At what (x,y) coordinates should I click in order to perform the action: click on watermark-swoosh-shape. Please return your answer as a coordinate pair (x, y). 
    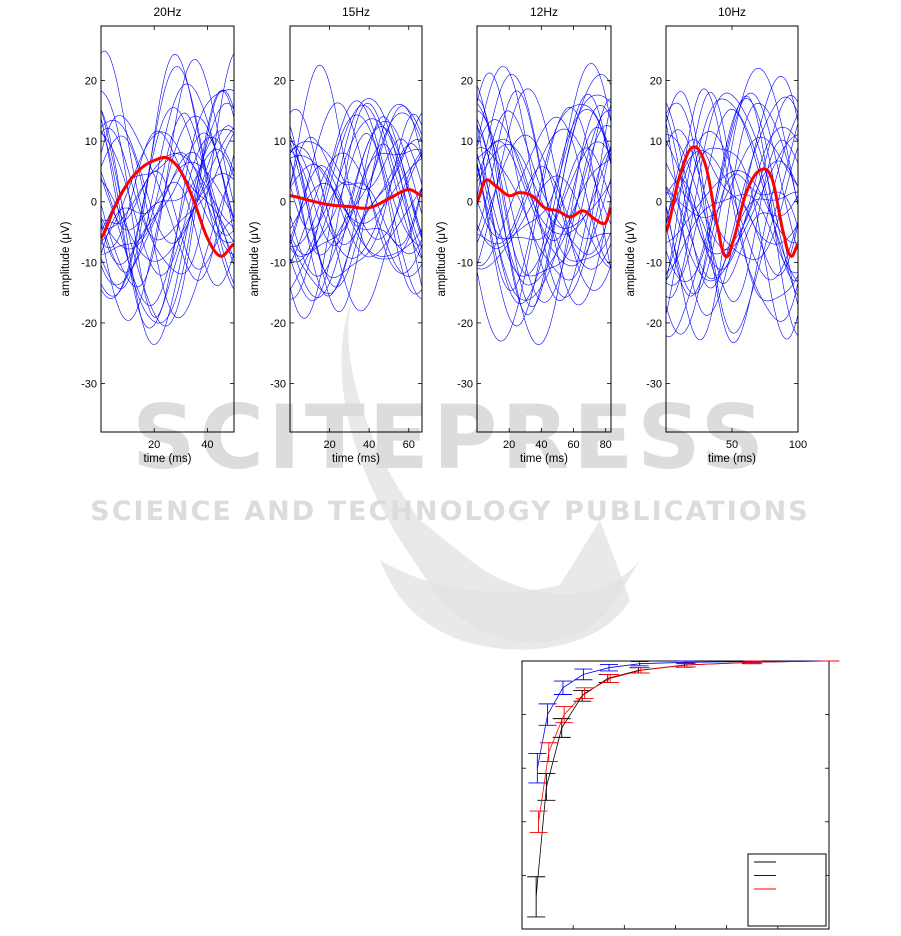
    Looking at the image, I should click on (490, 461).